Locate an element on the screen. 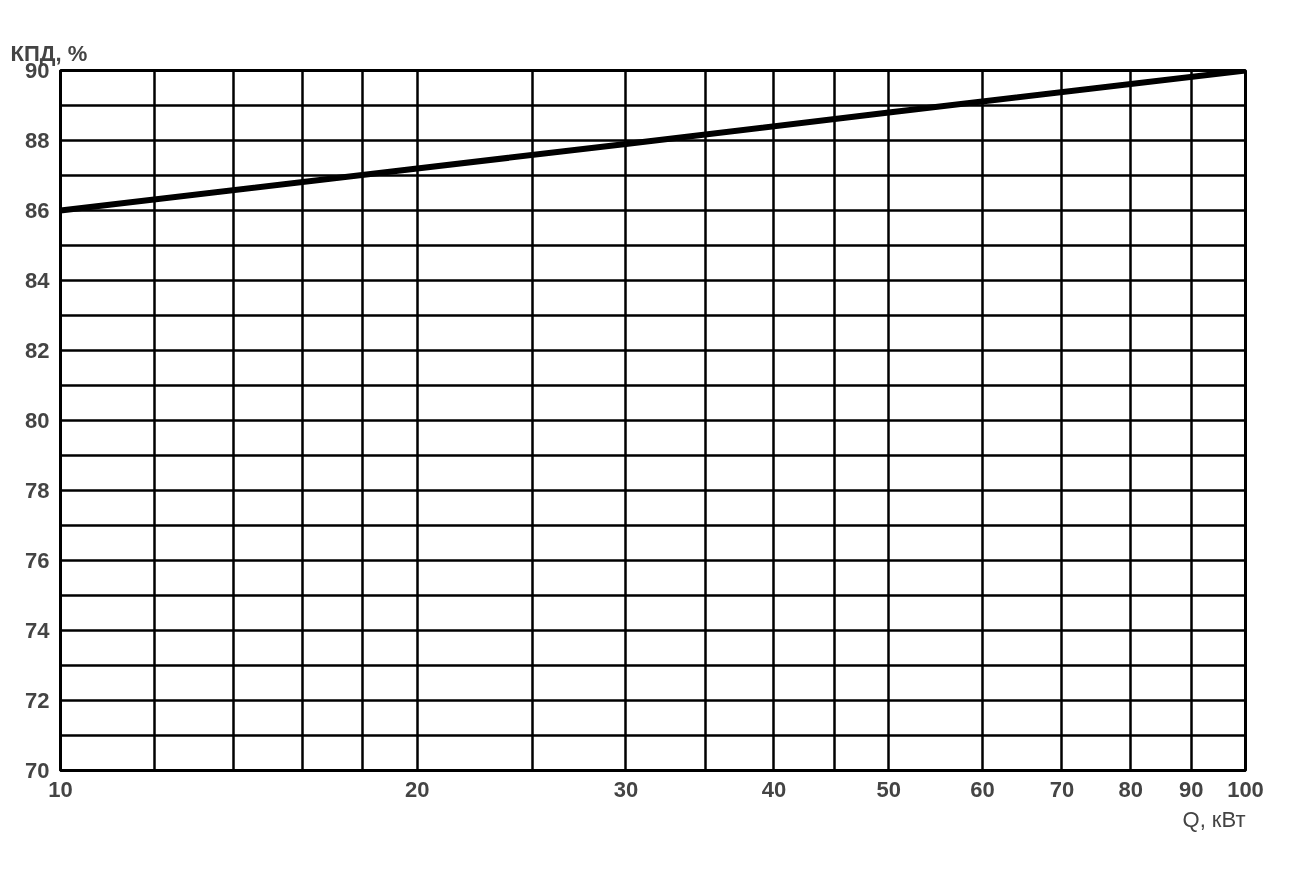 The height and width of the screenshot is (870, 1298). y-tick-label: 82 is located at coordinates (37, 350).